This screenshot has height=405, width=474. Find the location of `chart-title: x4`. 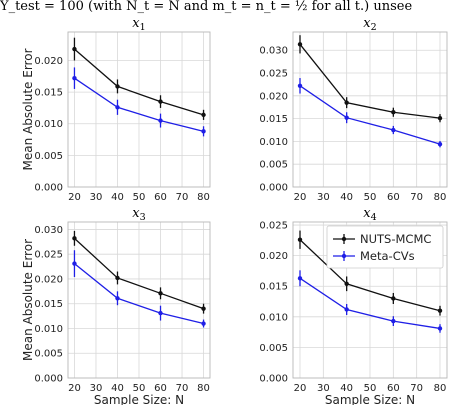

chart-title: x4 is located at coordinates (369, 214).